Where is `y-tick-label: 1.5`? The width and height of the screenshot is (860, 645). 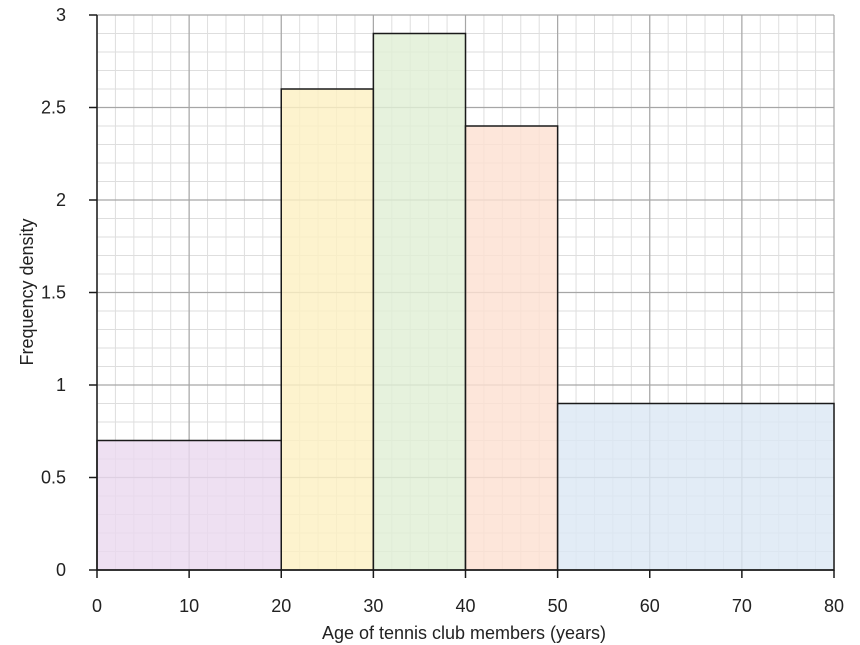
y-tick-label: 1.5 is located at coordinates (53, 293).